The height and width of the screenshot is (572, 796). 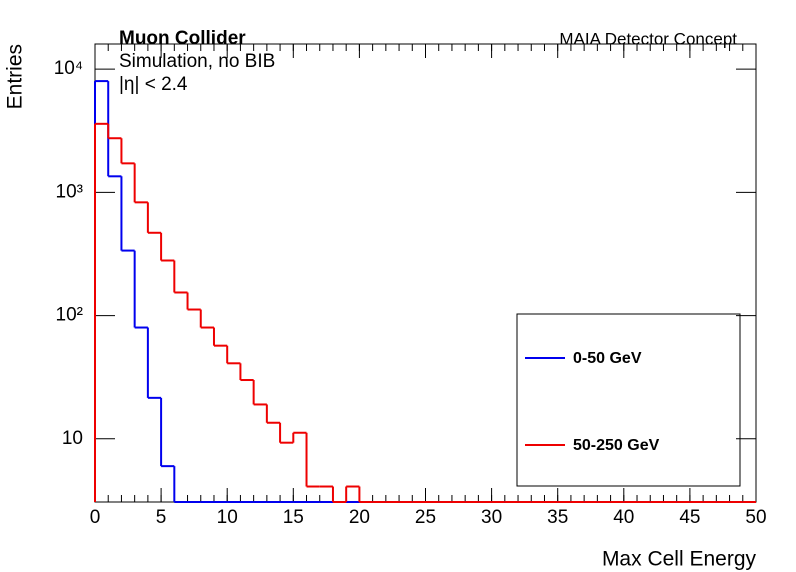 What do you see at coordinates (161, 517) in the screenshot?
I see `x-tick-label: 5` at bounding box center [161, 517].